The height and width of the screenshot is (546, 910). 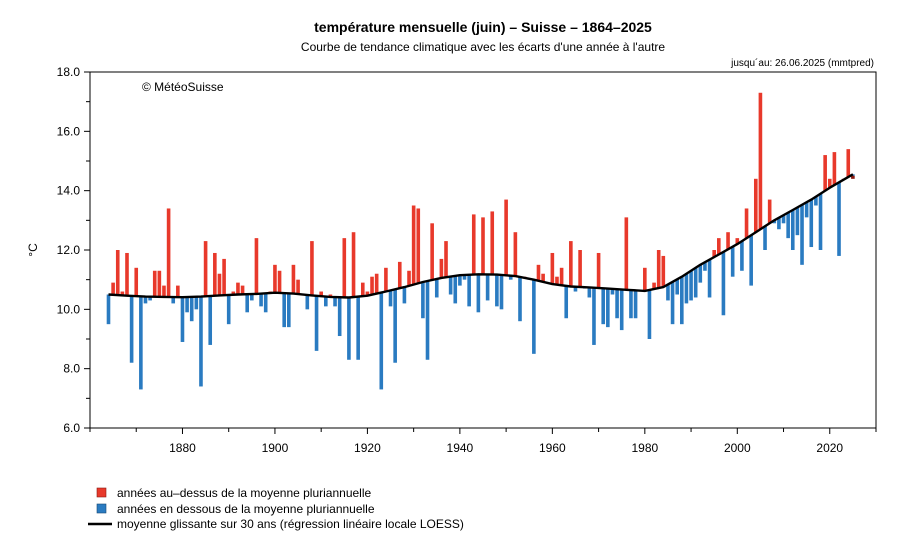 What do you see at coordinates (510, 277) in the screenshot?
I see `bar-1951` at bounding box center [510, 277].